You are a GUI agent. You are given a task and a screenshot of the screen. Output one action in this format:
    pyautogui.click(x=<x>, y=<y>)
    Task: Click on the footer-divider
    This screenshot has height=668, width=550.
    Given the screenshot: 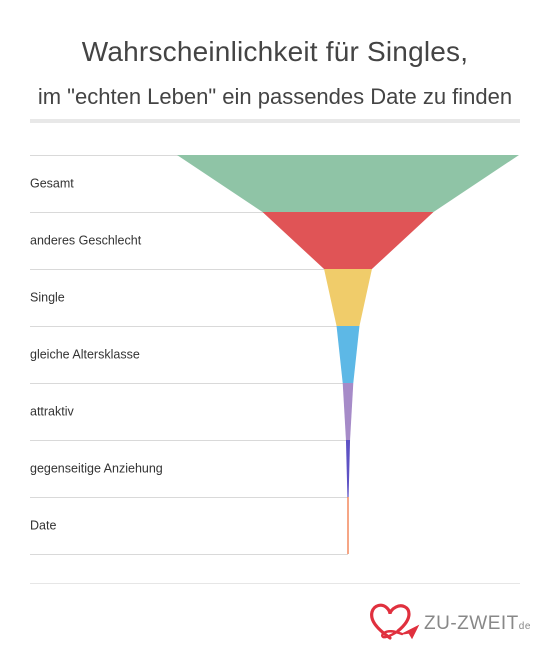 What is the action you would take?
    pyautogui.click(x=275, y=583)
    